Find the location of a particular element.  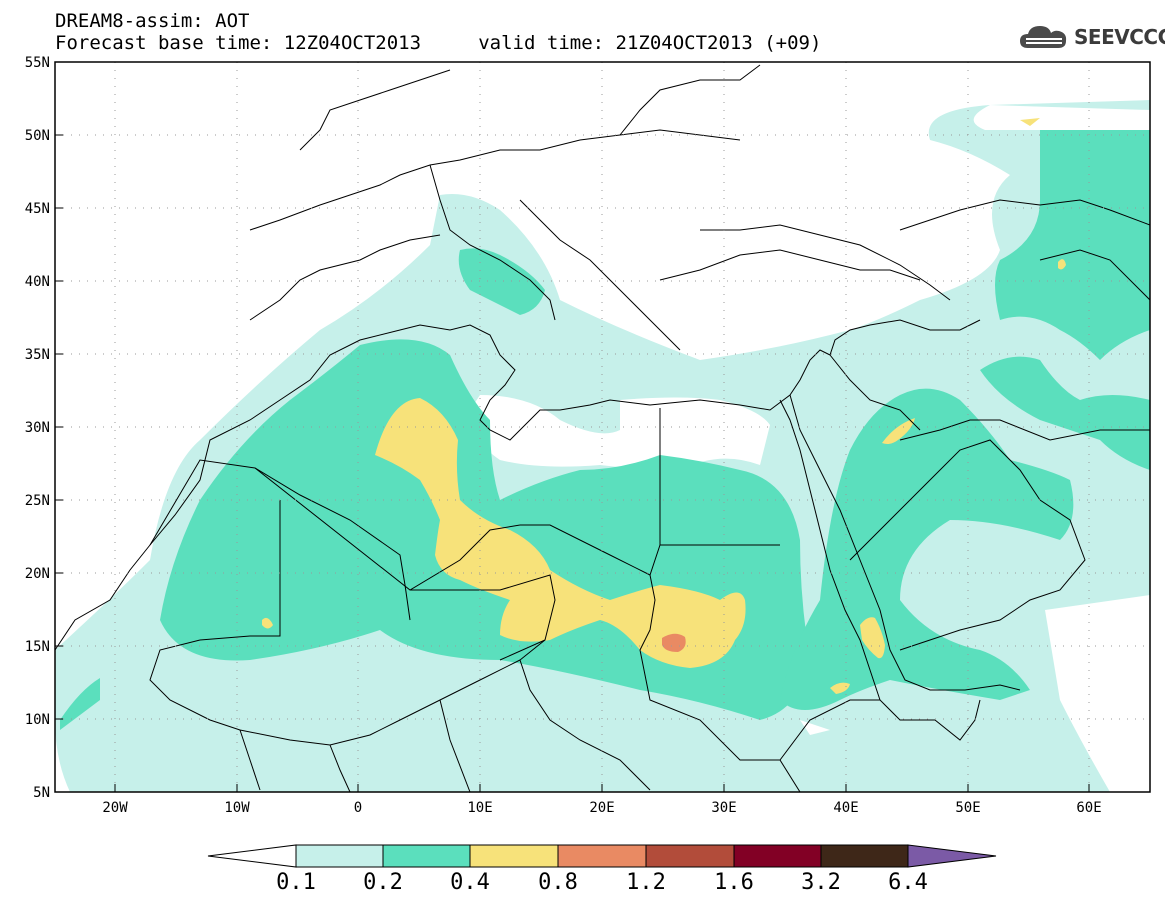

colorbar-label: 0.8 is located at coordinates (558, 882).